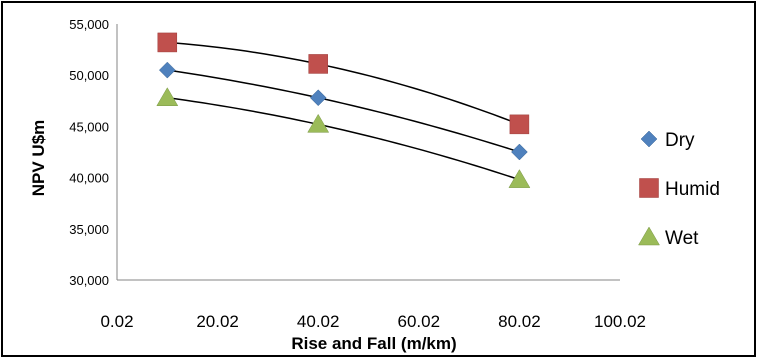 Image resolution: width=757 pixels, height=358 pixels. Describe the element at coordinates (318, 321) in the screenshot. I see `x-tick-label: 40.02` at that location.